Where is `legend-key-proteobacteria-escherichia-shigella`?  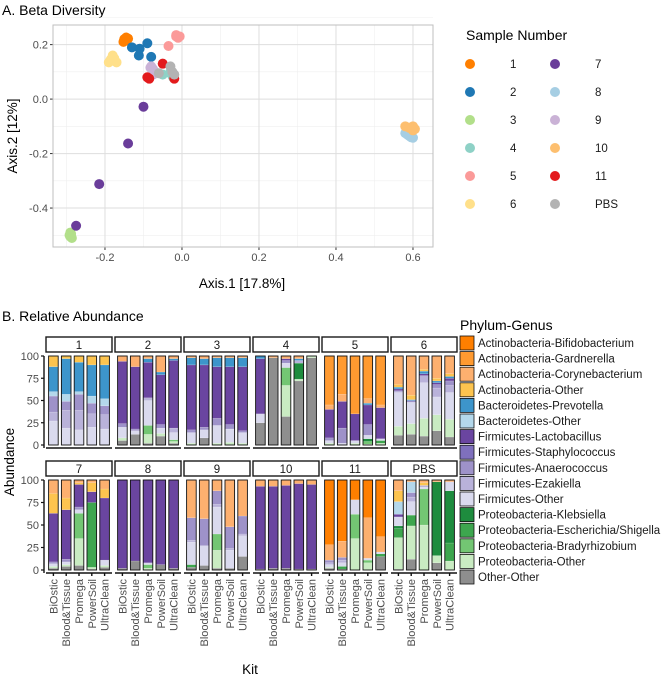 legend-key-proteobacteria-escherichia-shigella is located at coordinates (467, 530).